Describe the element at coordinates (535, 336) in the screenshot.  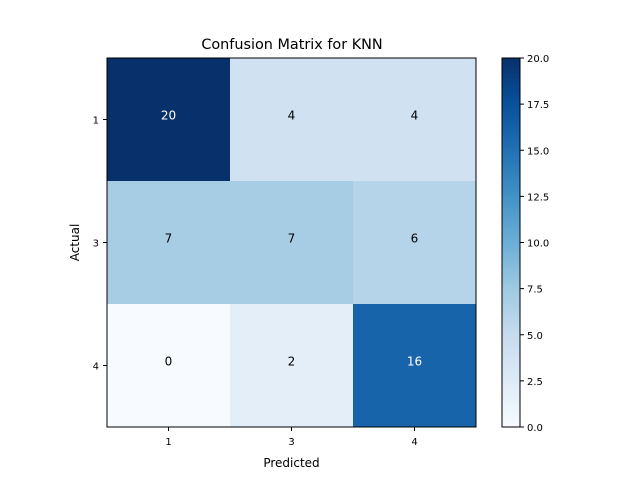
I see `colorbar-tick-label: 5.0` at that location.